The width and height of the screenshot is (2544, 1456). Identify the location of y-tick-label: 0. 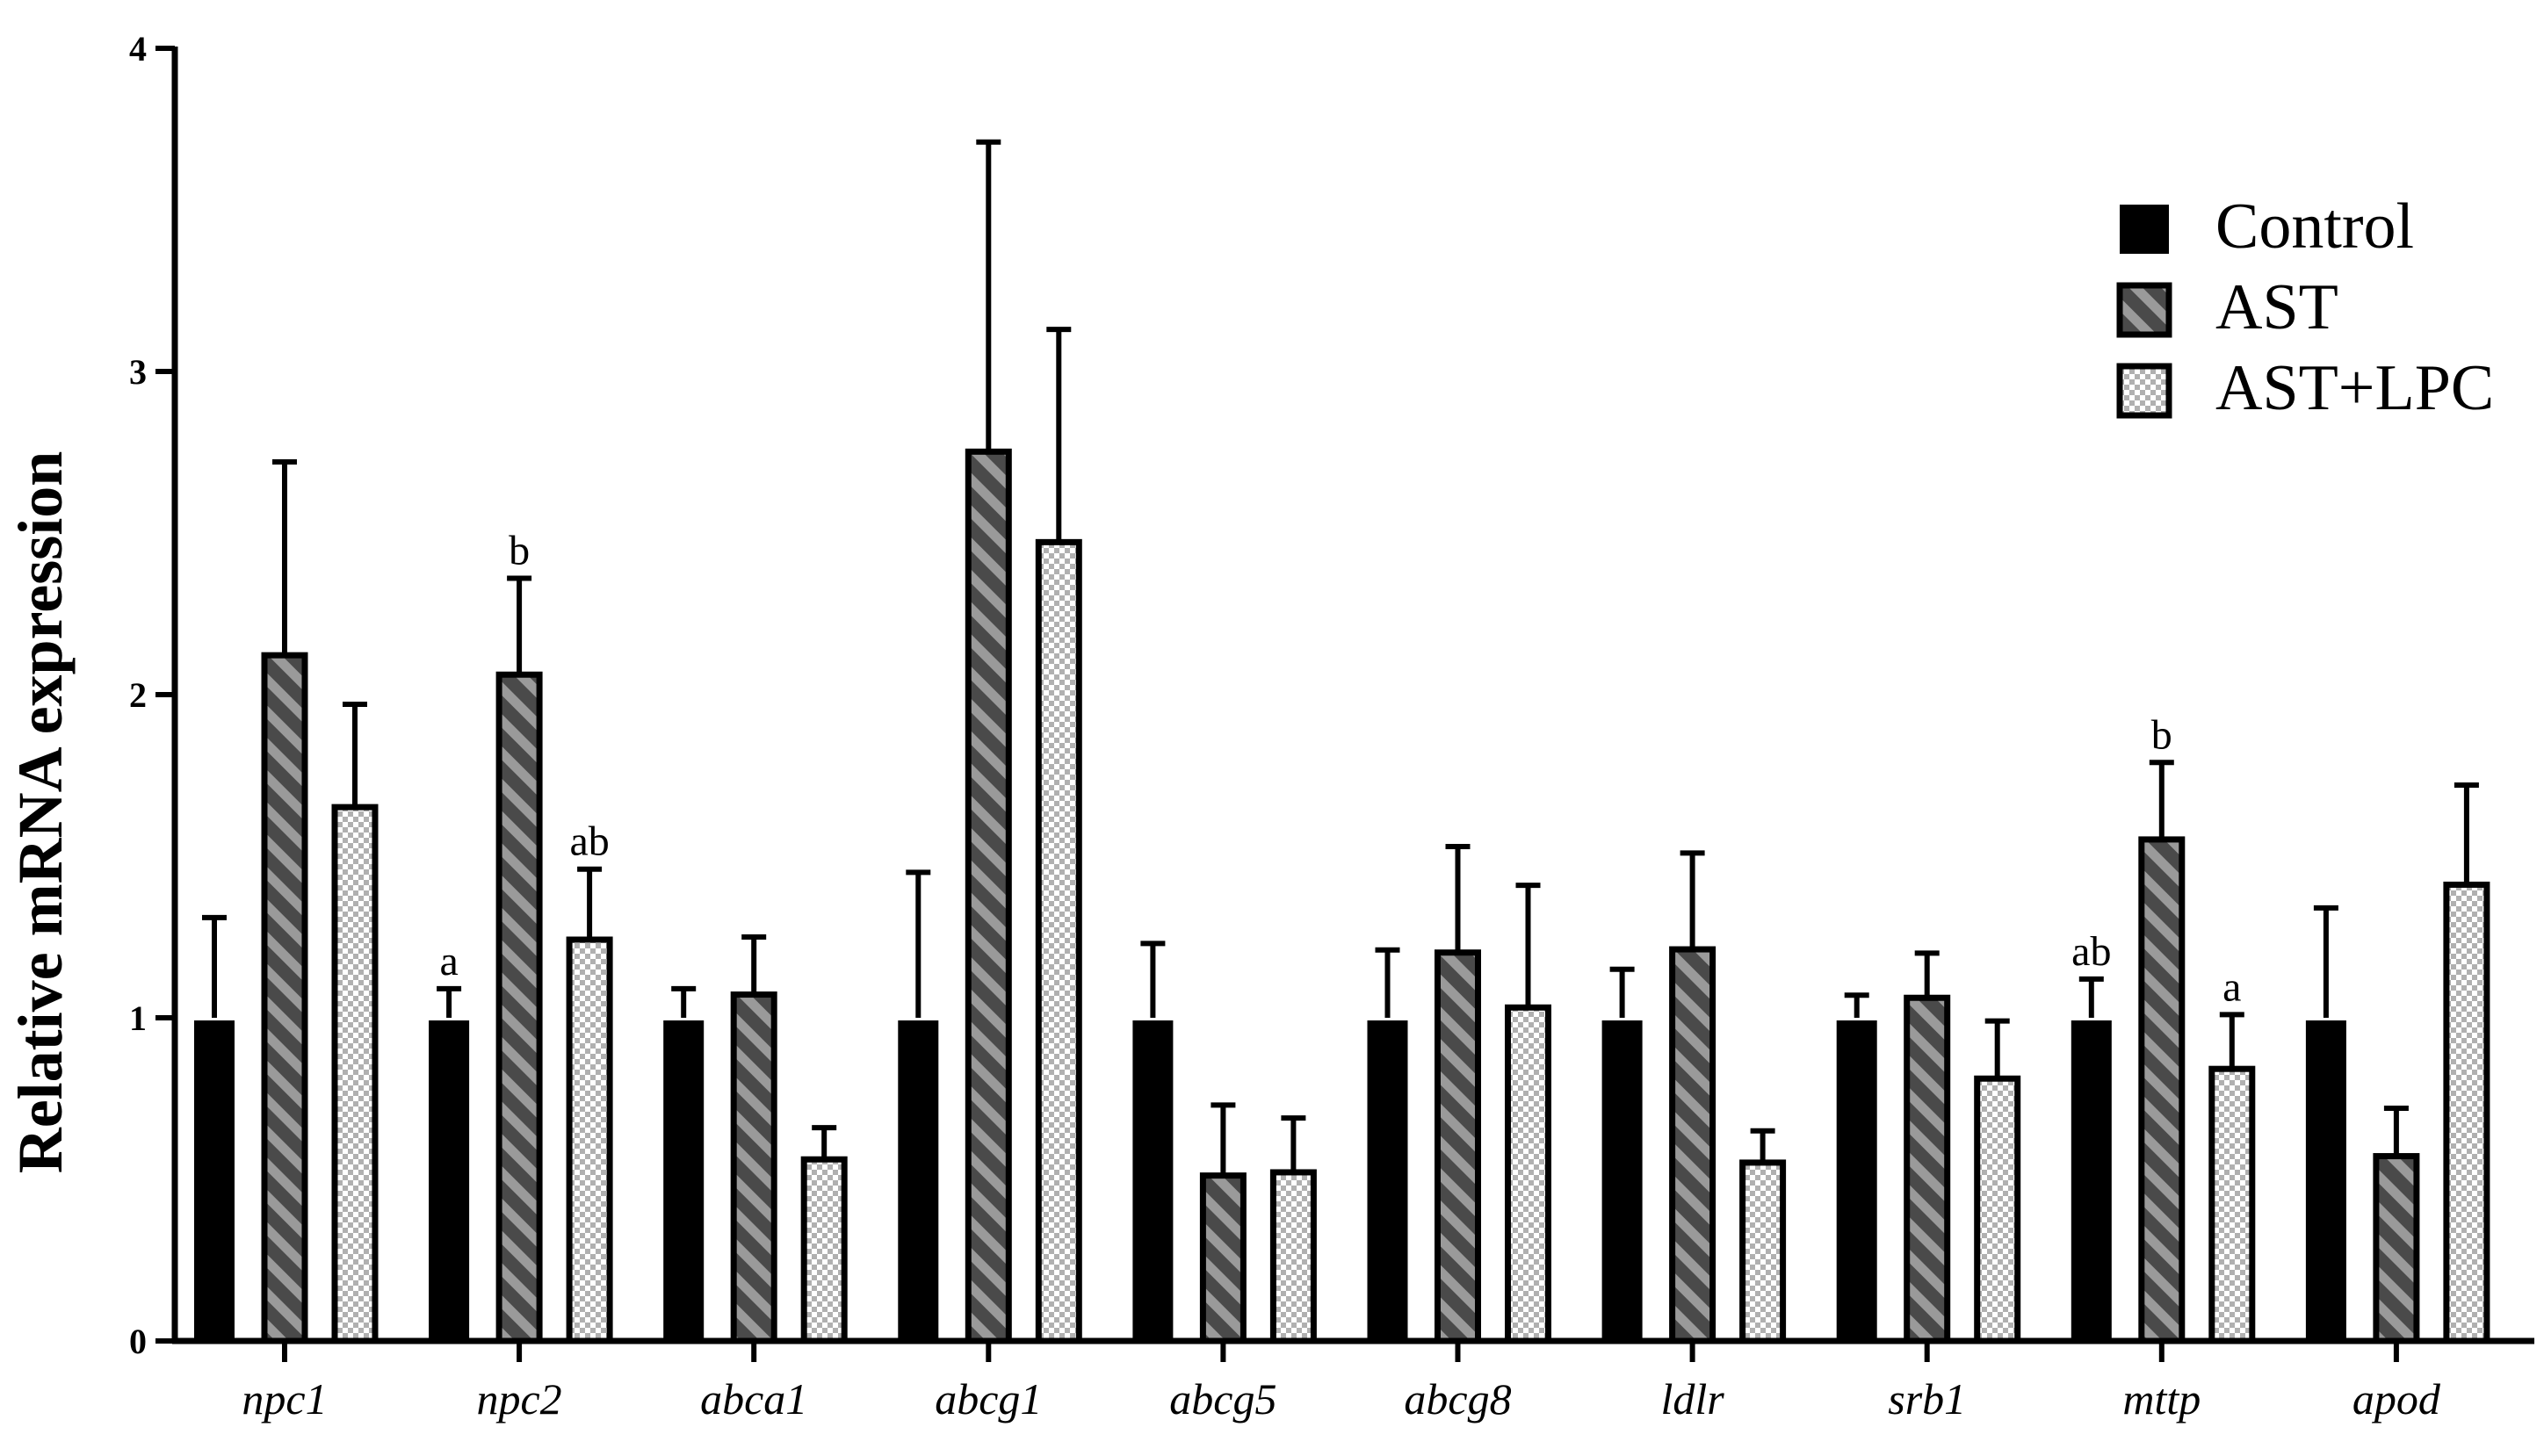
(138, 1341).